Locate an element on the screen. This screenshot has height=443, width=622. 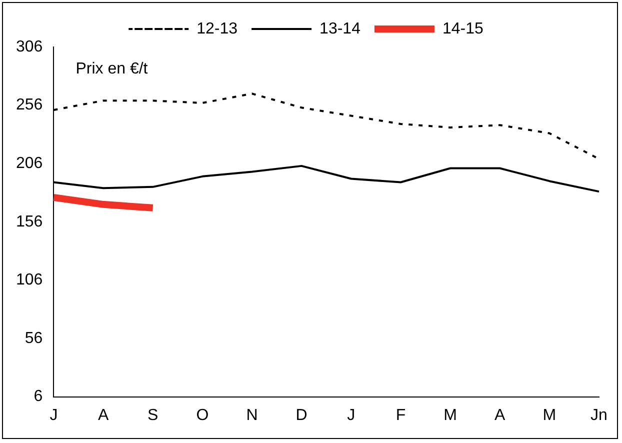
y-tick-label: 156 is located at coordinates (29, 221).